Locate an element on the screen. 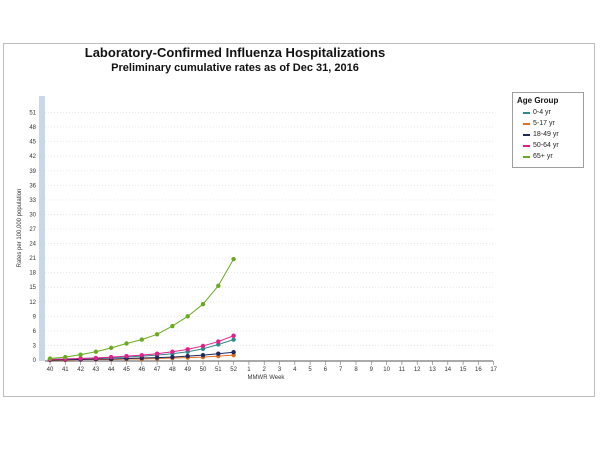  y-tick-label: 9 is located at coordinates (35, 317).